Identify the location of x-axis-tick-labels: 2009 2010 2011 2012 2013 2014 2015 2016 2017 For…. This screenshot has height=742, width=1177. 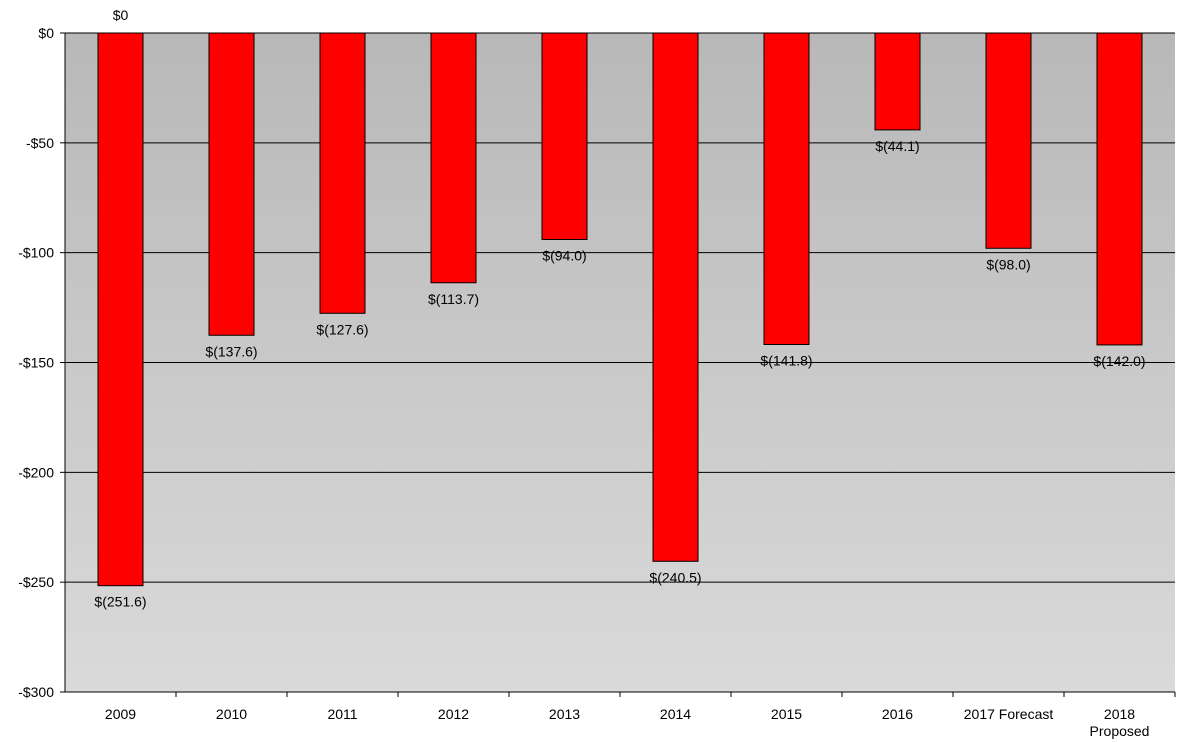
(627, 722).